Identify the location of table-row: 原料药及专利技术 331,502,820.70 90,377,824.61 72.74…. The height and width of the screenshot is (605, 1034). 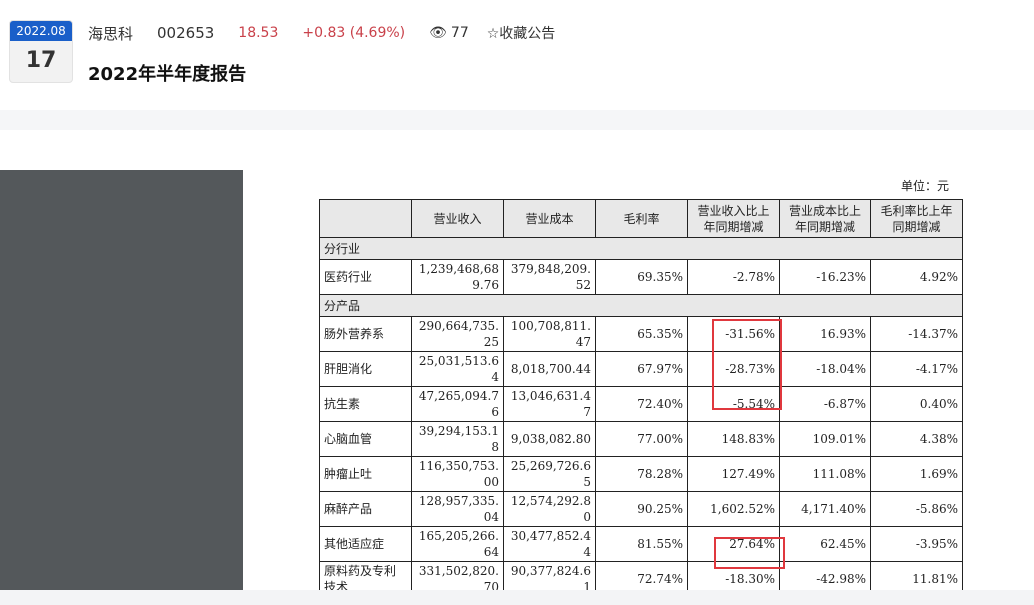
(641, 575).